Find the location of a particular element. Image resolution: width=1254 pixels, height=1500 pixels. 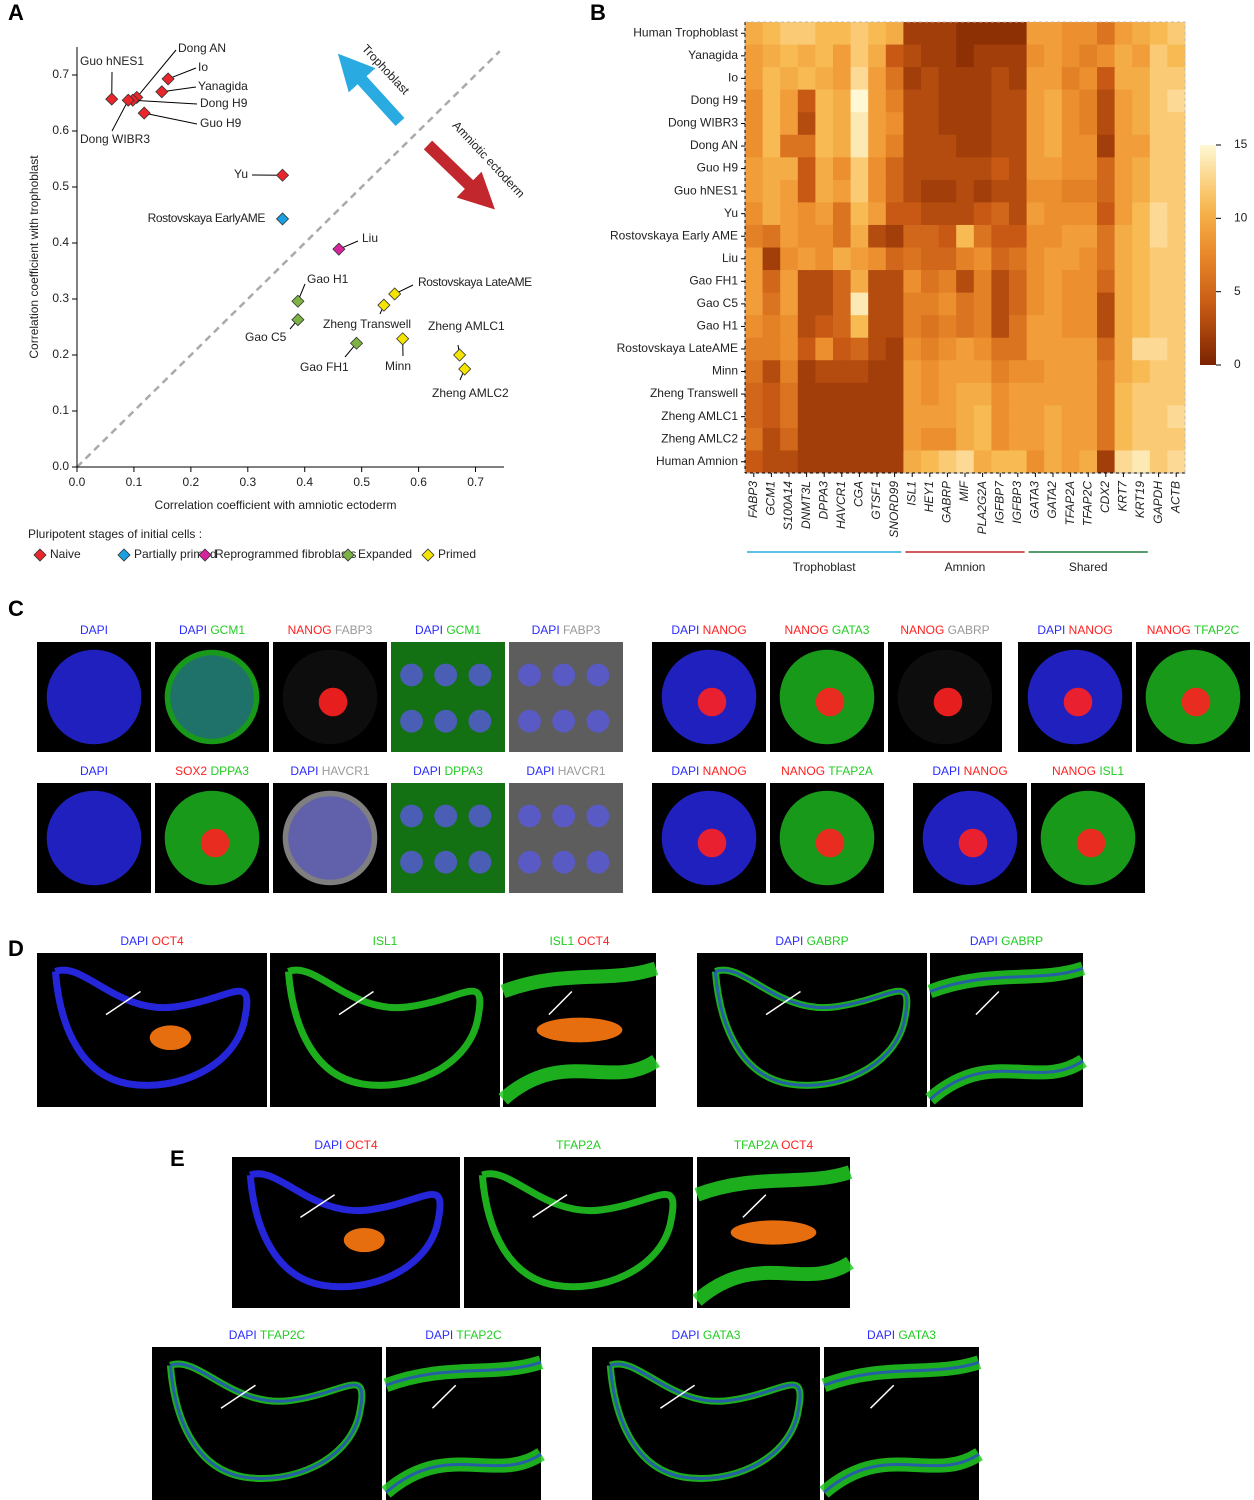

stain-label: TFAP2A is located at coordinates (578, 1145).